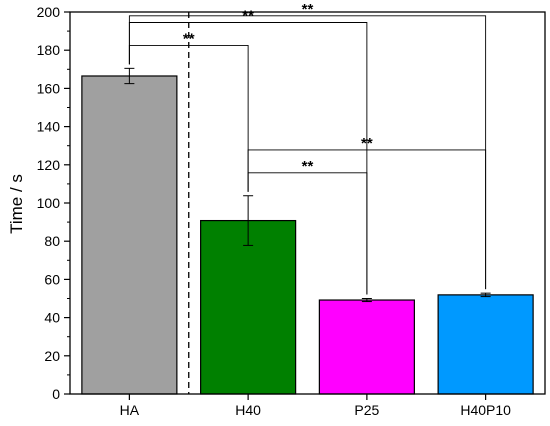 Image resolution: width=550 pixels, height=426 pixels. Describe the element at coordinates (49, 12) in the screenshot. I see `y-tick-label: 200` at that location.